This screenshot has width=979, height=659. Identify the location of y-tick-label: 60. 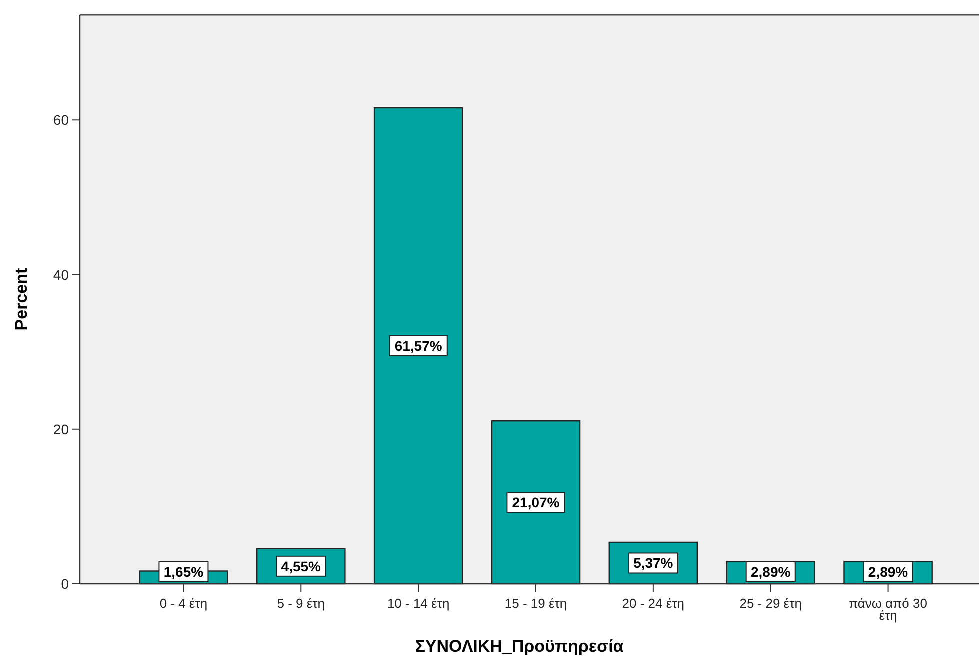
(61, 120).